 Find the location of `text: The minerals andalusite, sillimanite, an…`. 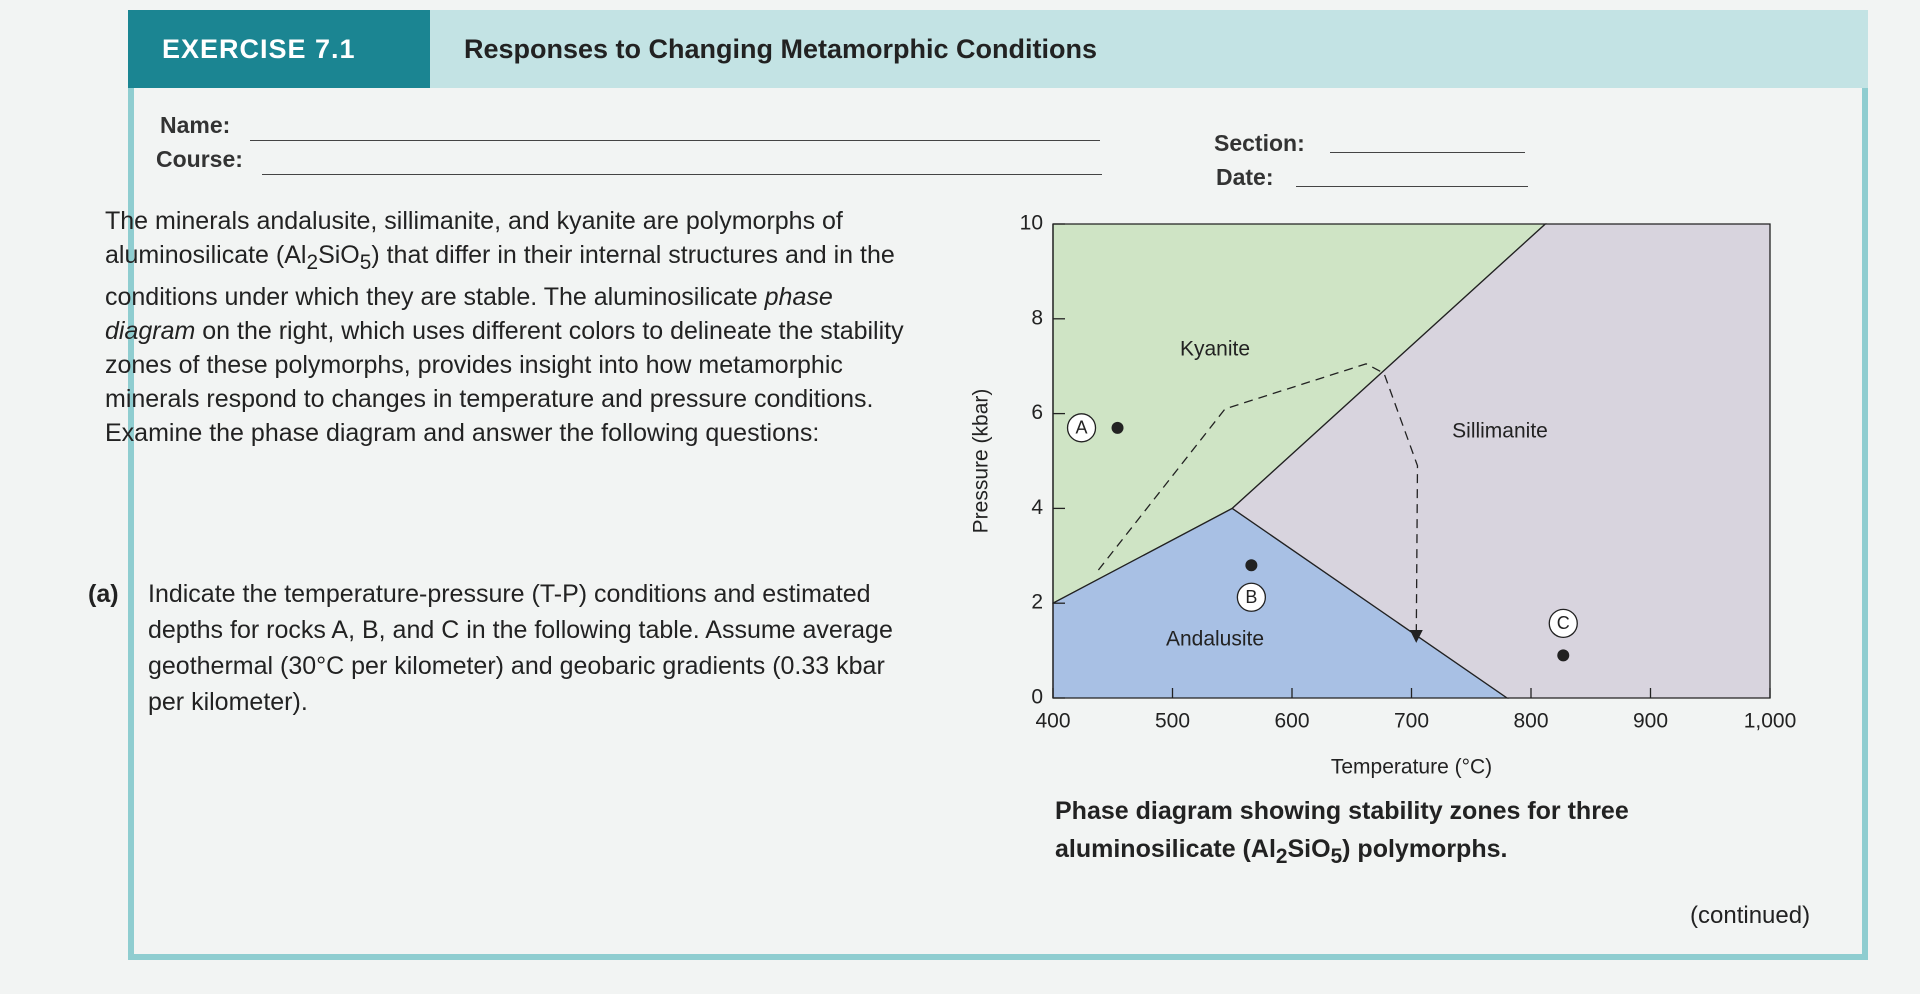

text: The minerals andalusite, sillimanite, an… is located at coordinates (474, 238).